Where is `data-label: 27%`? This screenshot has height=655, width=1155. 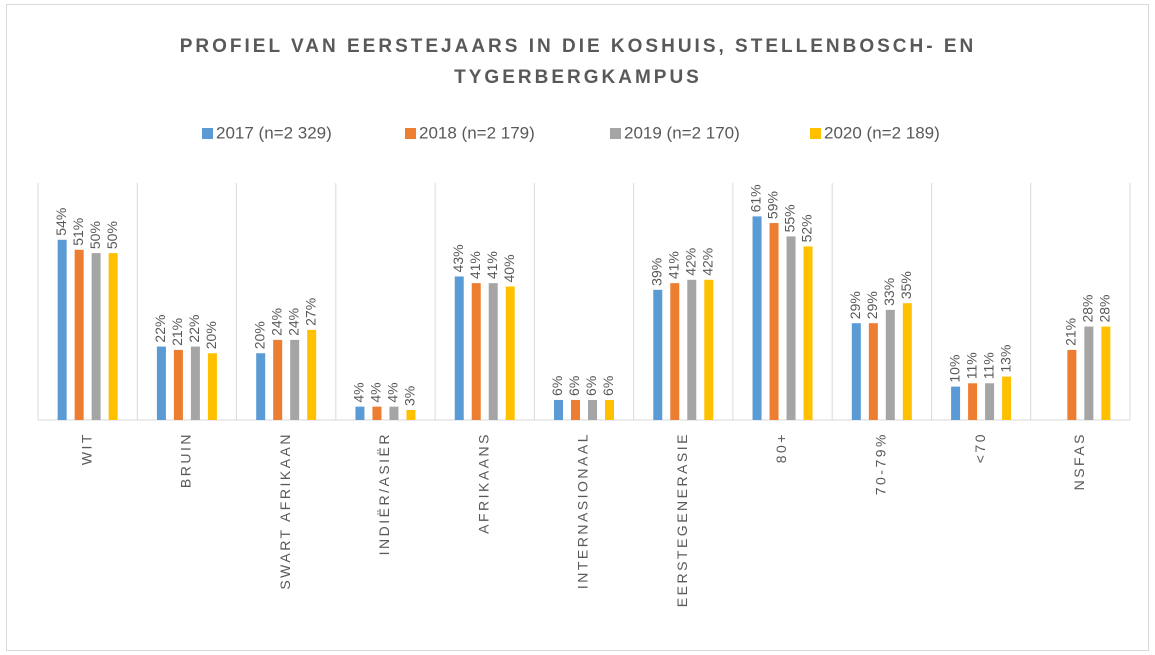
data-label: 27% is located at coordinates (310, 312).